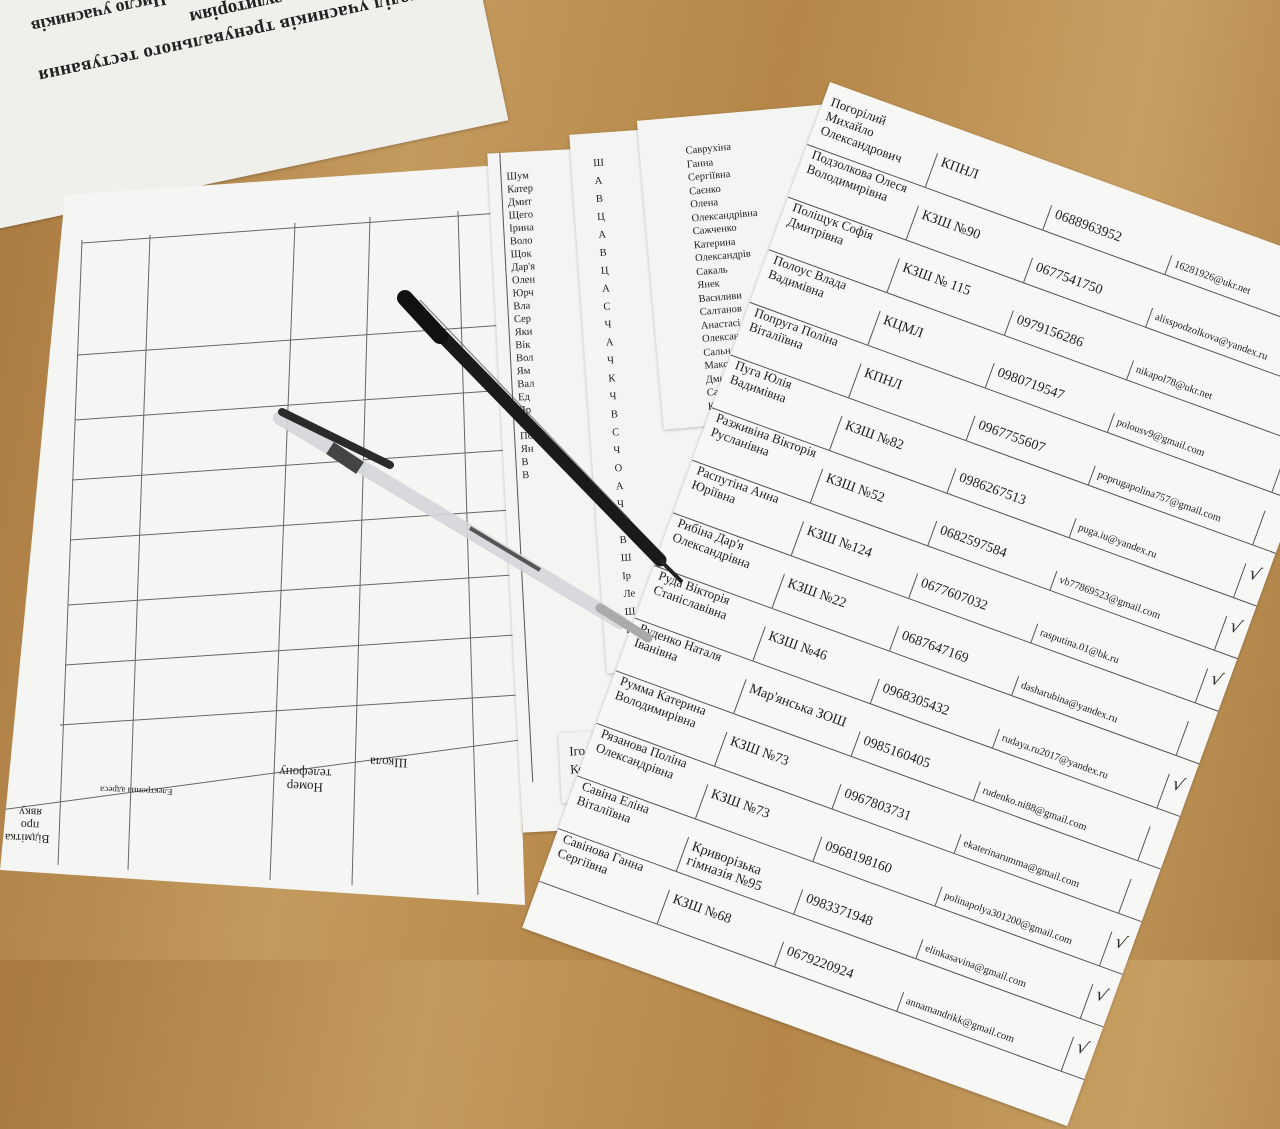 This screenshot has width=1280, height=1129. What do you see at coordinates (27, 825) in the screenshot?
I see `header-attendance: Відмітка про явку` at bounding box center [27, 825].